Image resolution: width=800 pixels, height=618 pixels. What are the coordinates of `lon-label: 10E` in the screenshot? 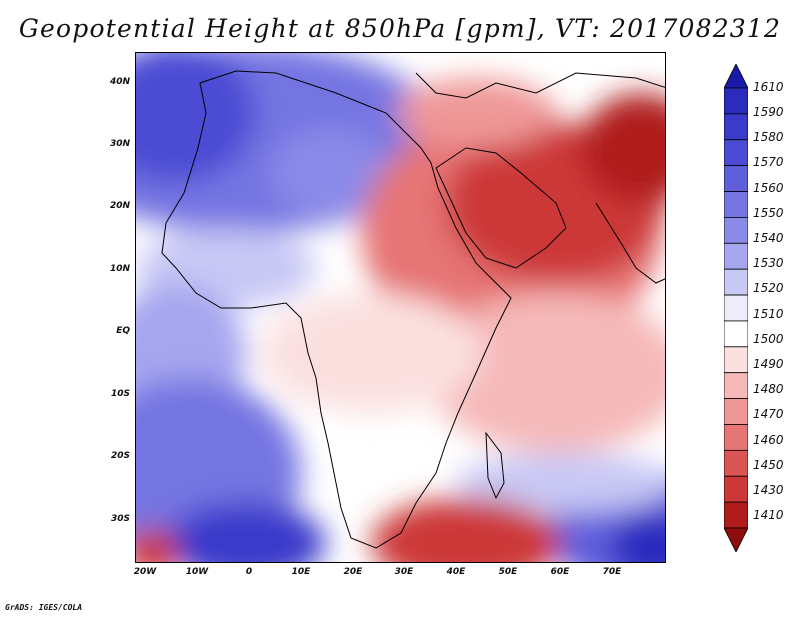 It's located at (301, 572).